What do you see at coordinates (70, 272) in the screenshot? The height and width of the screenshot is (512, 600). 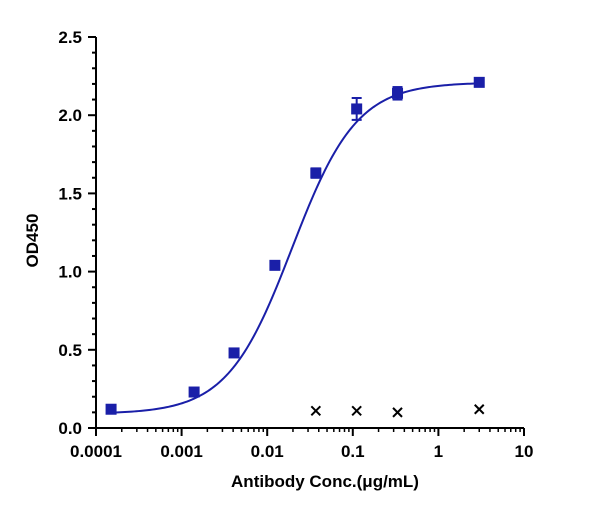 I see `y-tick-label: 1.0` at bounding box center [70, 272].